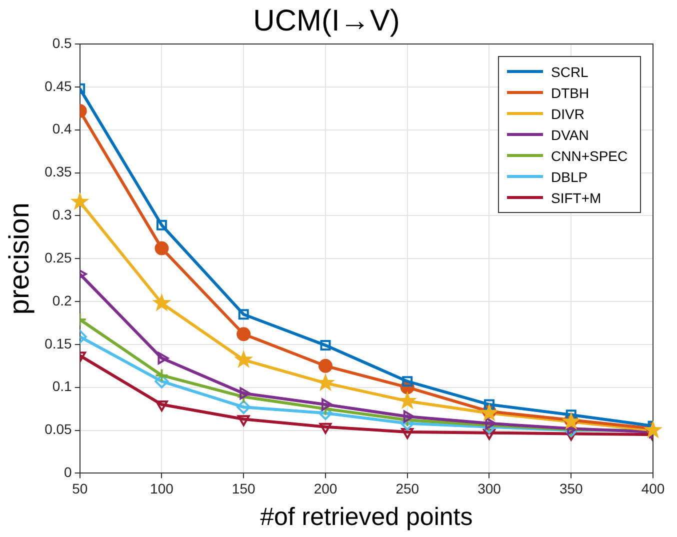 This screenshot has height=537, width=677. Describe the element at coordinates (62, 300) in the screenshot. I see `y-tick-label: 0.2` at that location.